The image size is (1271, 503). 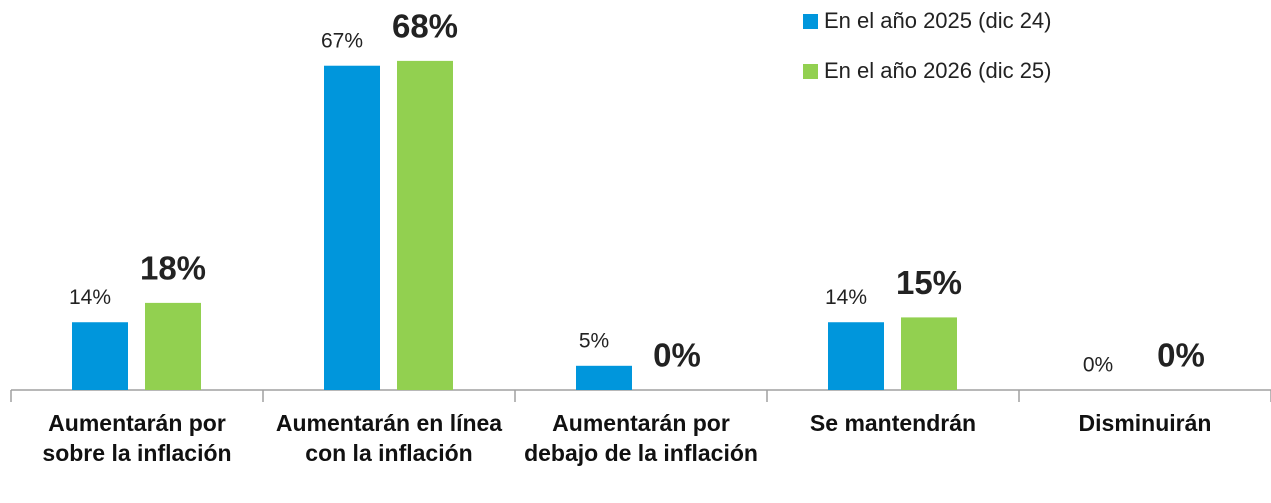 What do you see at coordinates (594, 340) in the screenshot?
I see `value-label: 5%` at bounding box center [594, 340].